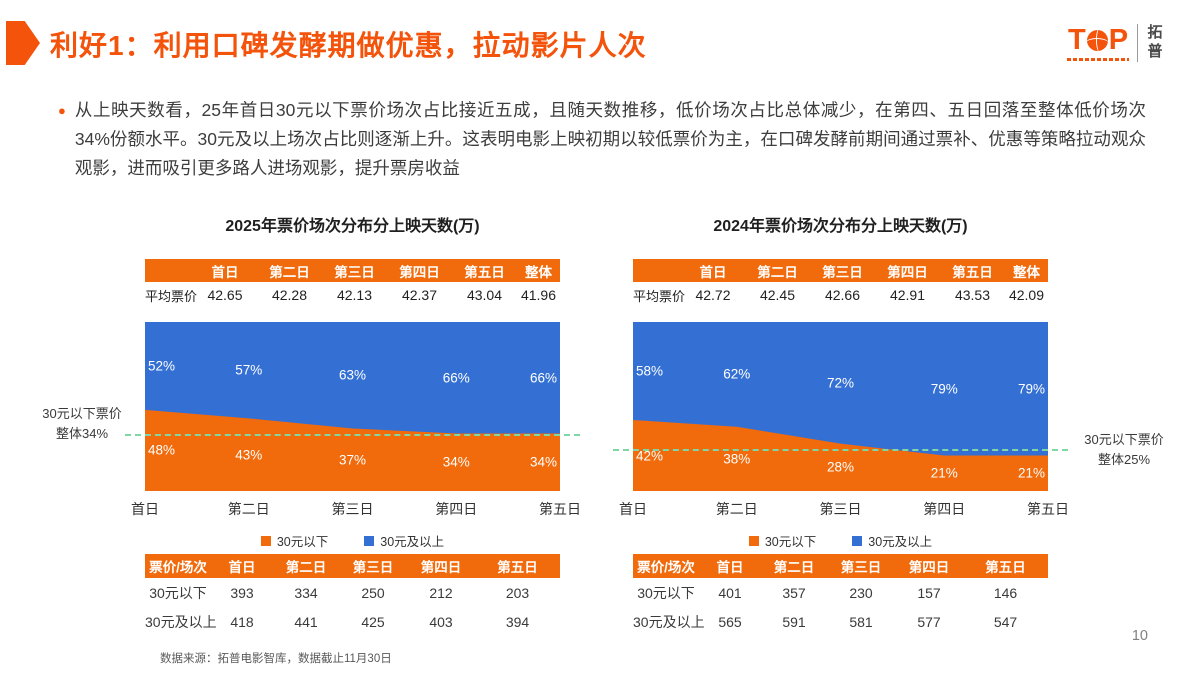 The width and height of the screenshot is (1200, 675). I want to click on stacked-area-plot-2025: 52% 48% 57% 43% 63% 37% 66% 34% 66% 34%, so click(352, 406).